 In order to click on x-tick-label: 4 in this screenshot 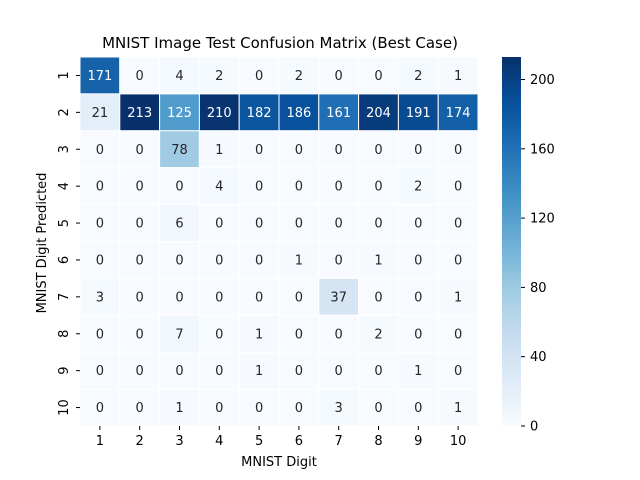, I will do `click(219, 441)`.